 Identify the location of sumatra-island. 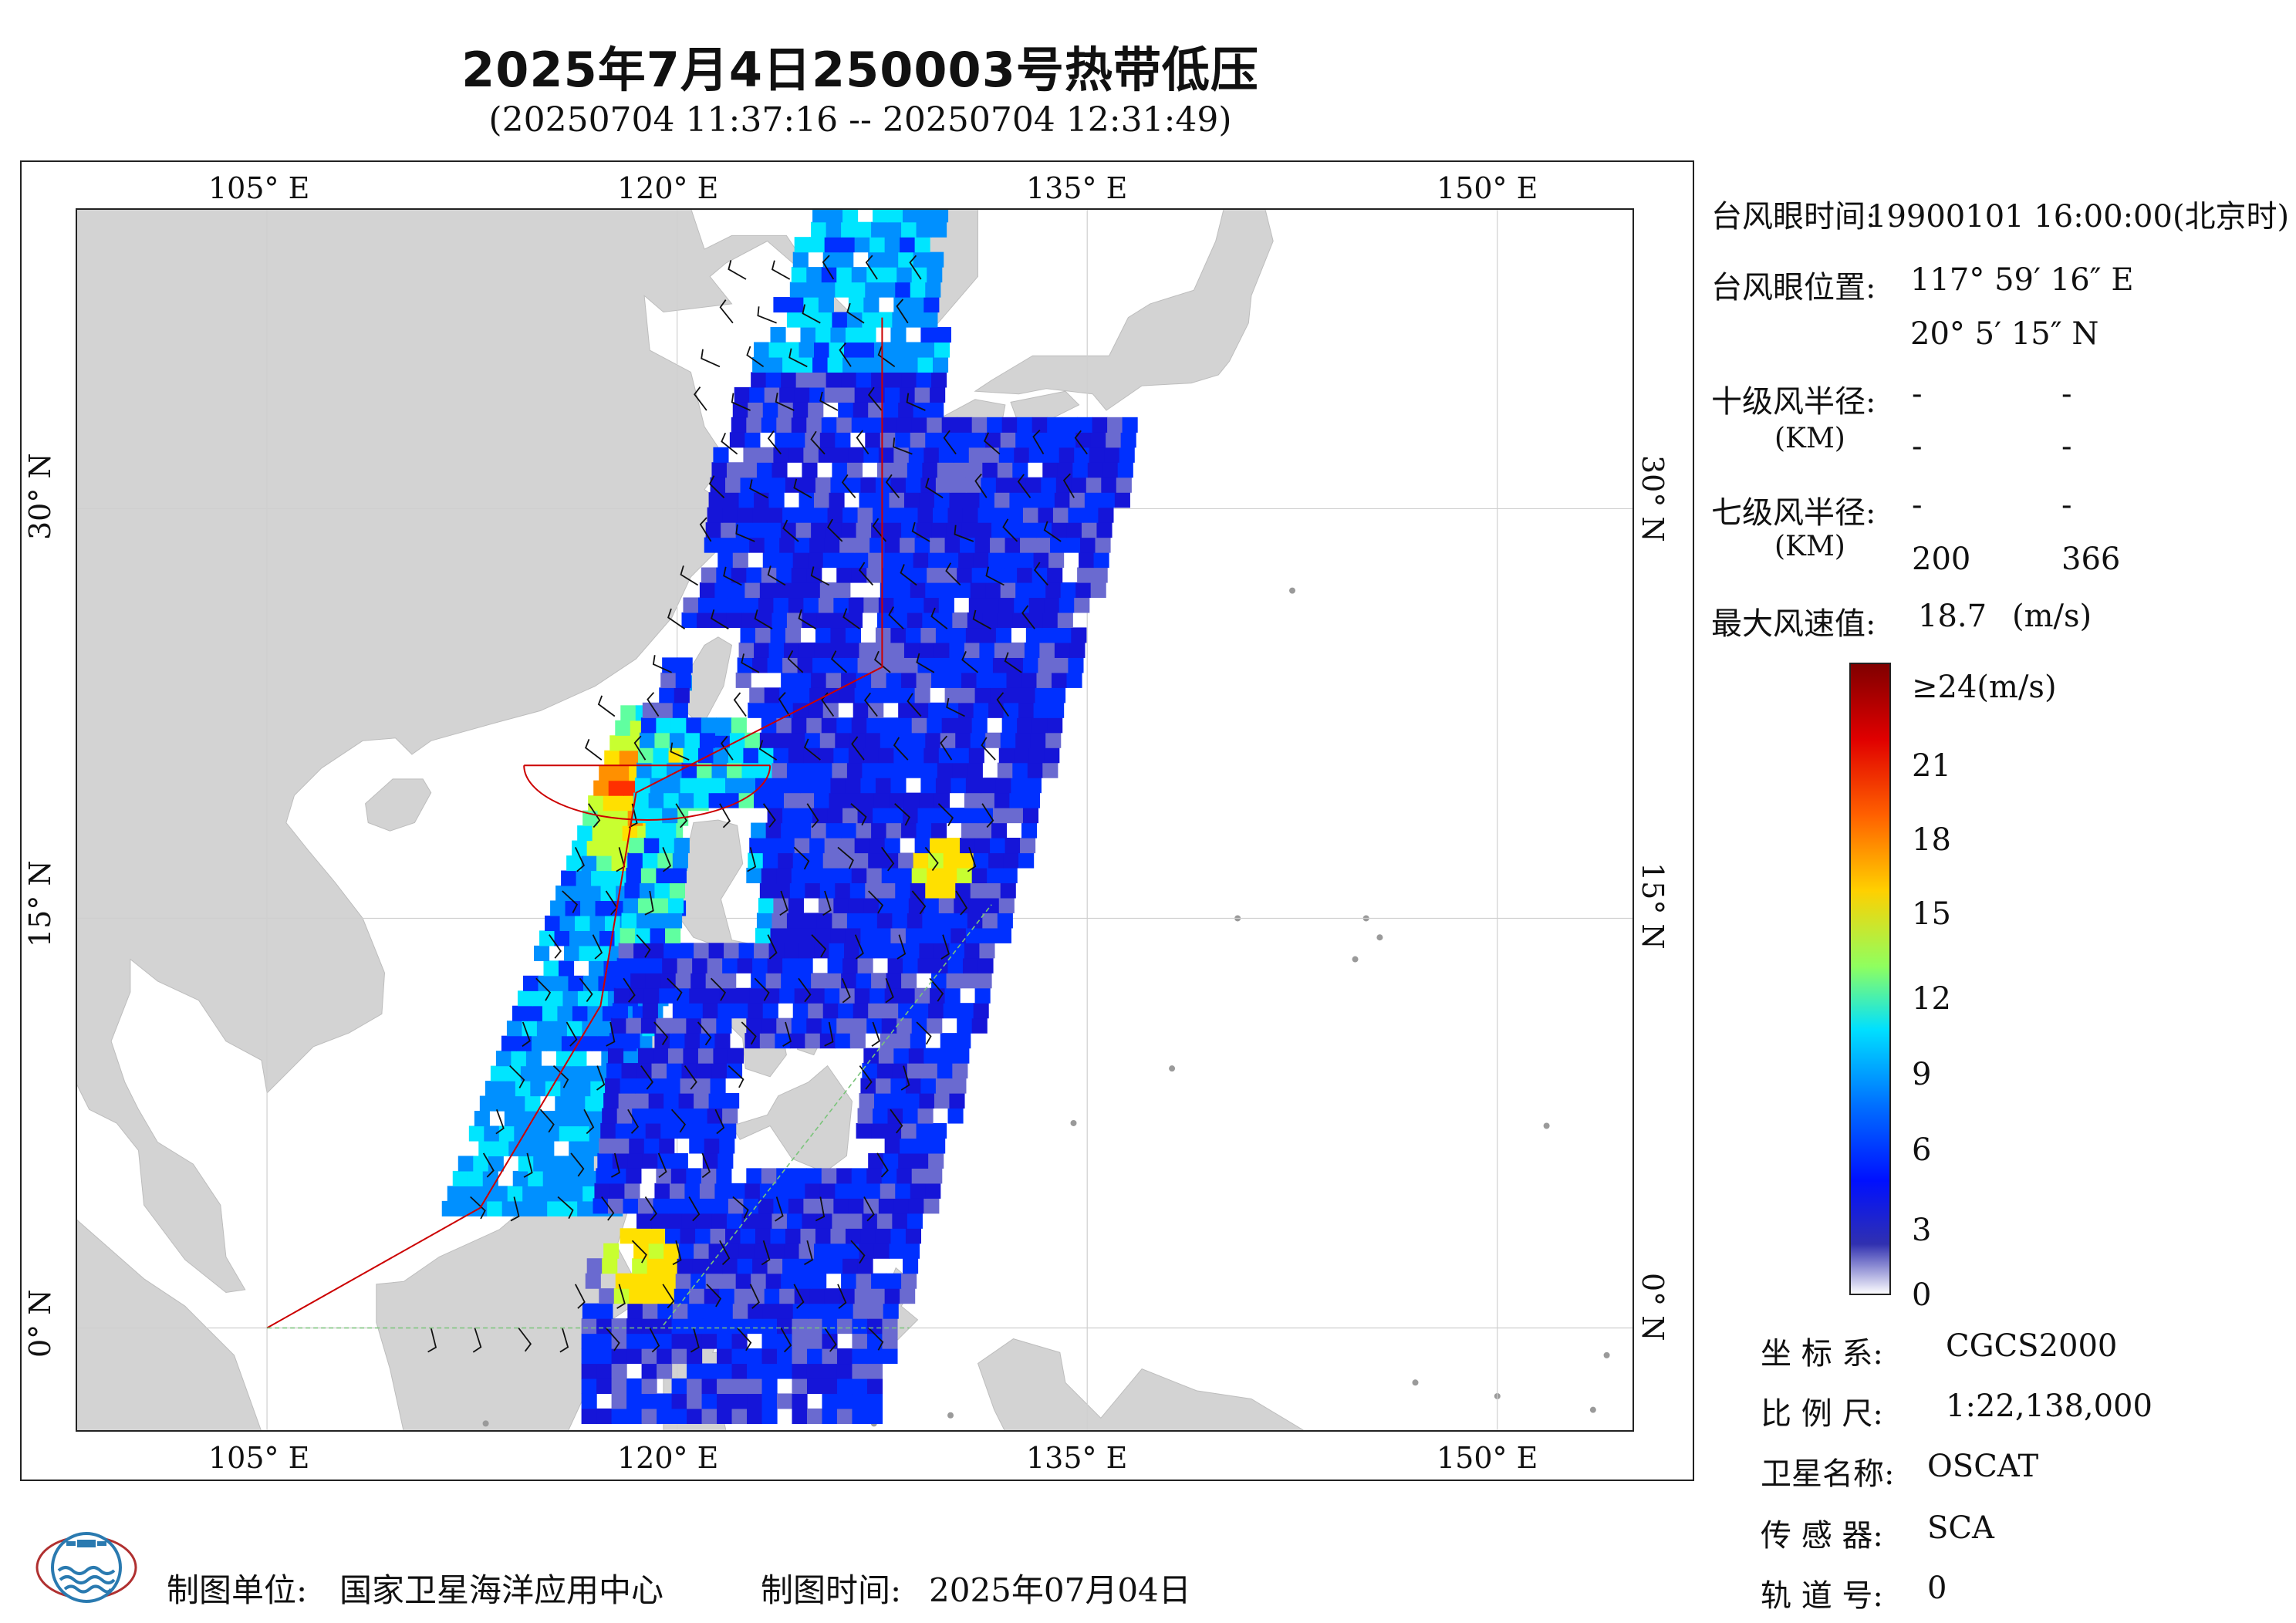
(169, 1325).